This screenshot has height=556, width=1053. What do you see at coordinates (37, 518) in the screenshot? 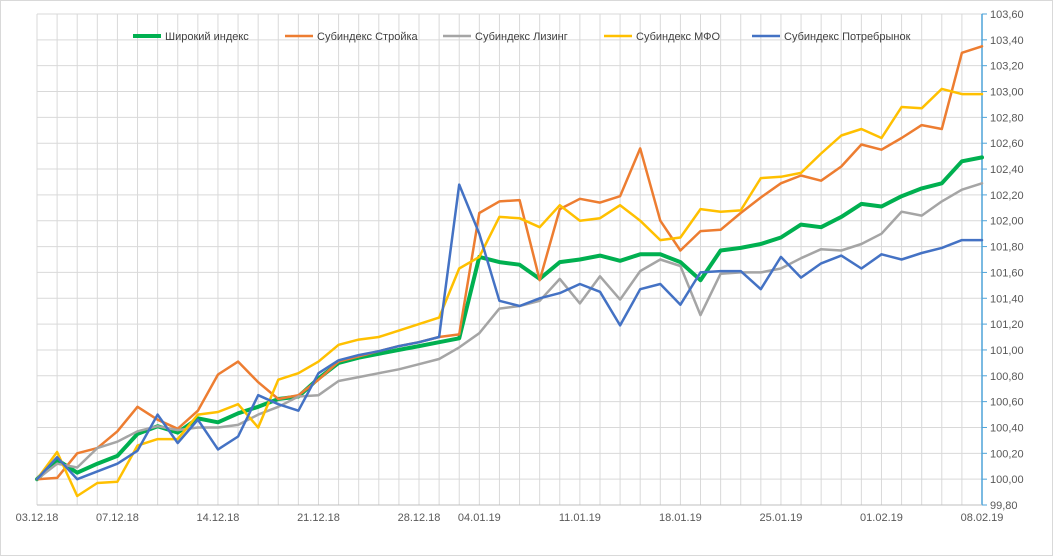
I see `x-tick-label: 03.12.18` at bounding box center [37, 518].